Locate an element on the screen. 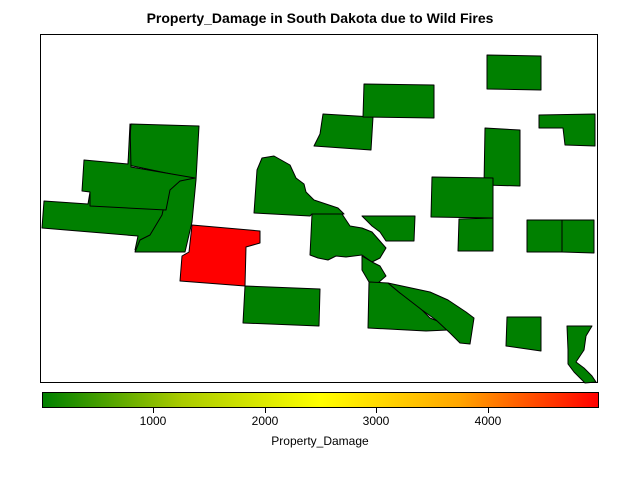 This screenshot has width=640, height=480. legend-tick-label: 2000 is located at coordinates (265, 421).